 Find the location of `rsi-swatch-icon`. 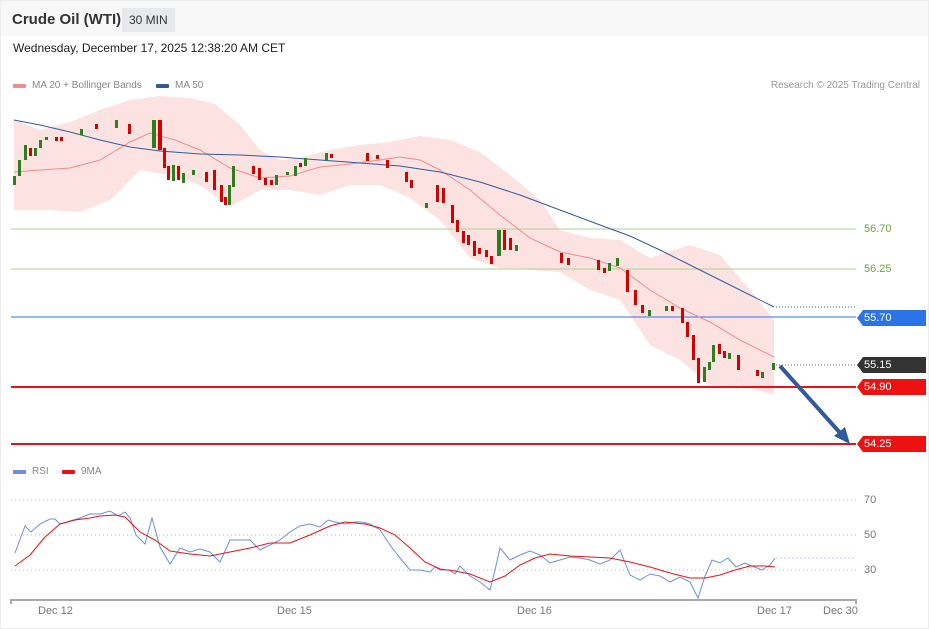

rsi-swatch-icon is located at coordinates (19, 471).